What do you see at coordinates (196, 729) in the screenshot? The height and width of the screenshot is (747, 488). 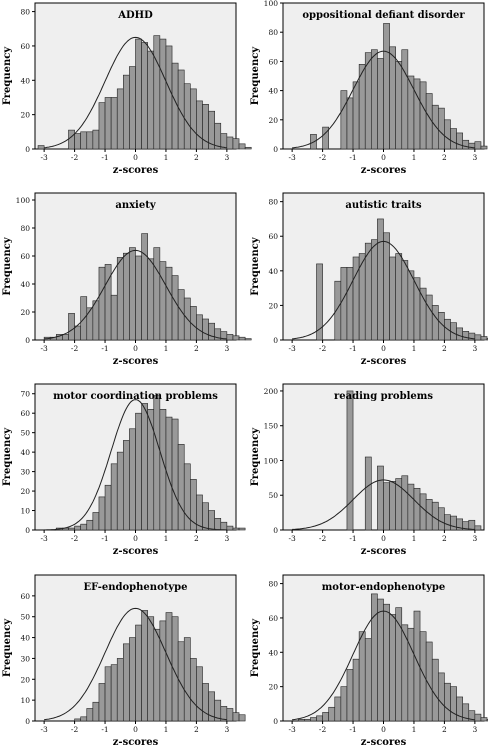 I see `x-tick-label: 2` at bounding box center [196, 729].